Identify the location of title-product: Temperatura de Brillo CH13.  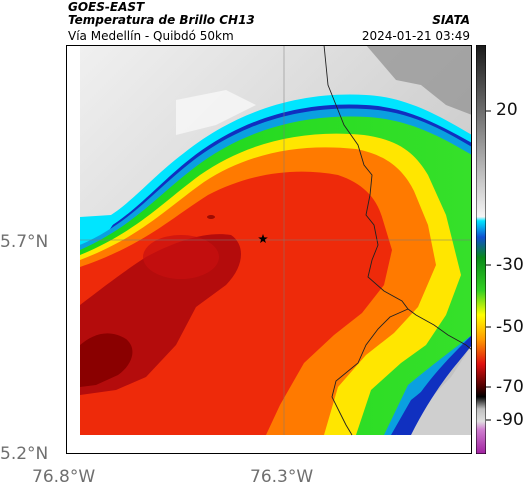
(161, 20).